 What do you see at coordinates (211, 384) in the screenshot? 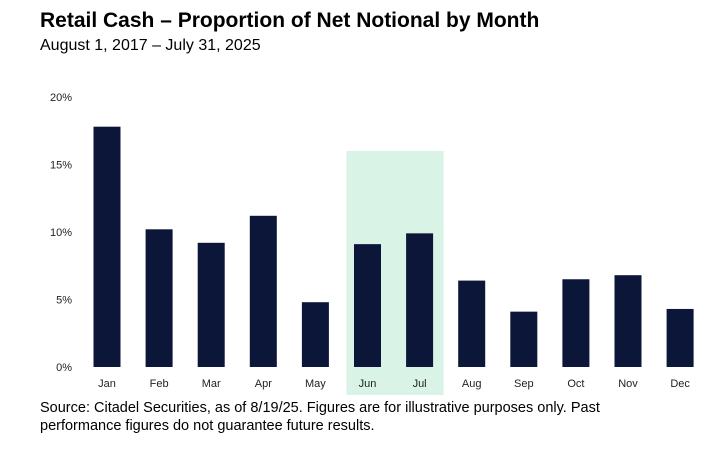
I see `x-tick-label: Mar` at bounding box center [211, 384].